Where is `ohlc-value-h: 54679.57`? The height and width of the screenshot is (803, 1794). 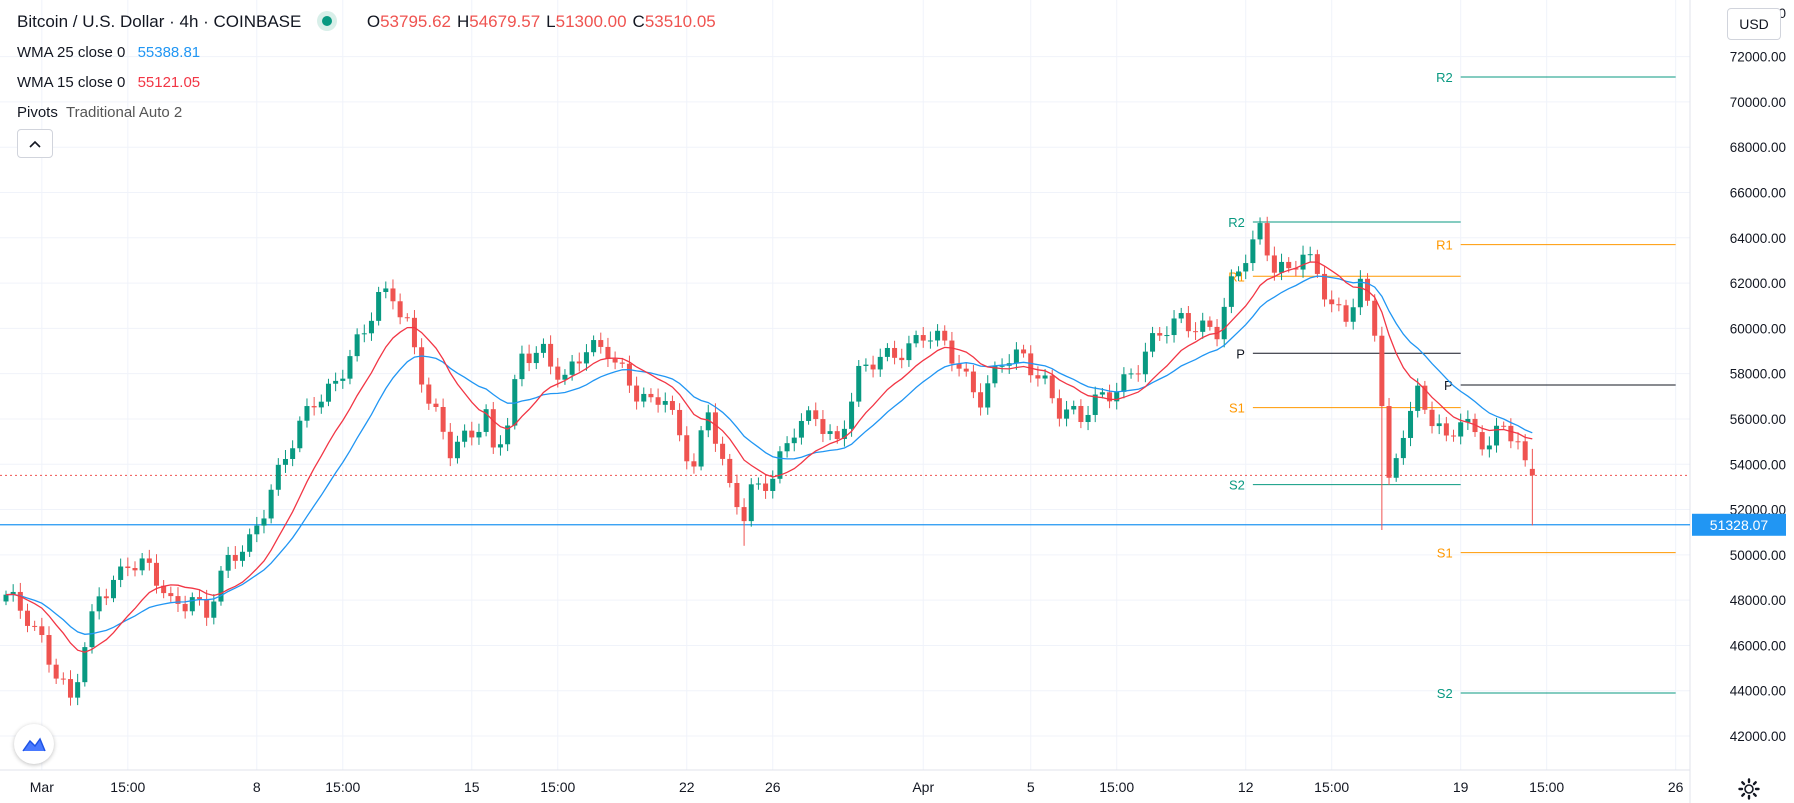
ohlc-value-h: 54679.57 is located at coordinates (505, 21).